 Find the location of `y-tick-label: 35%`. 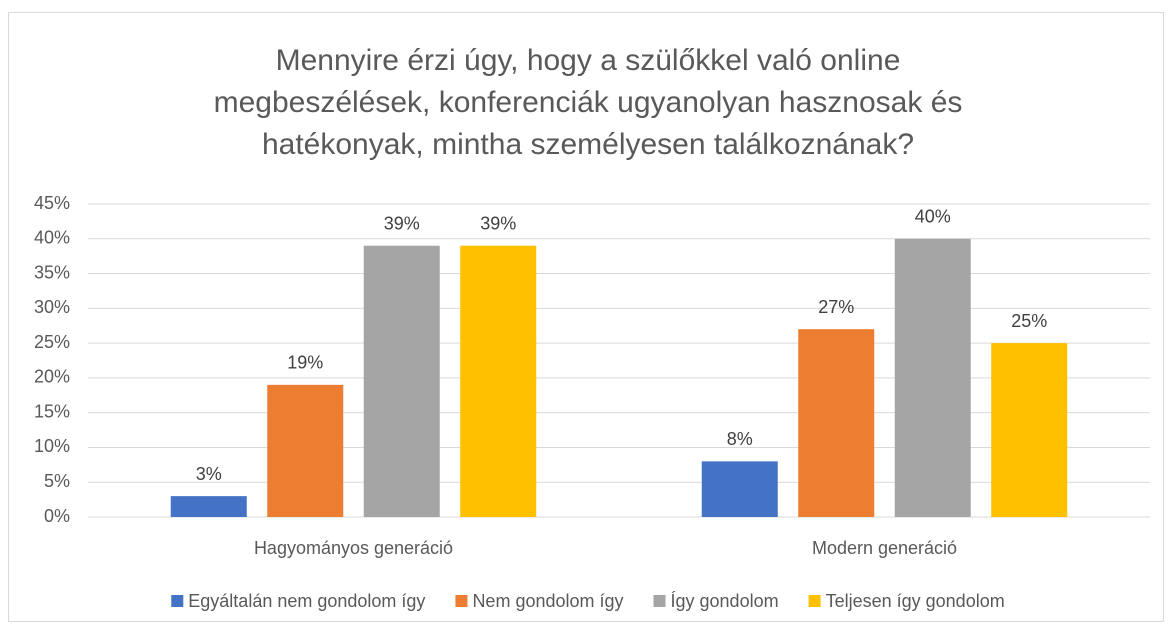

y-tick-label: 35% is located at coordinates (52, 272).